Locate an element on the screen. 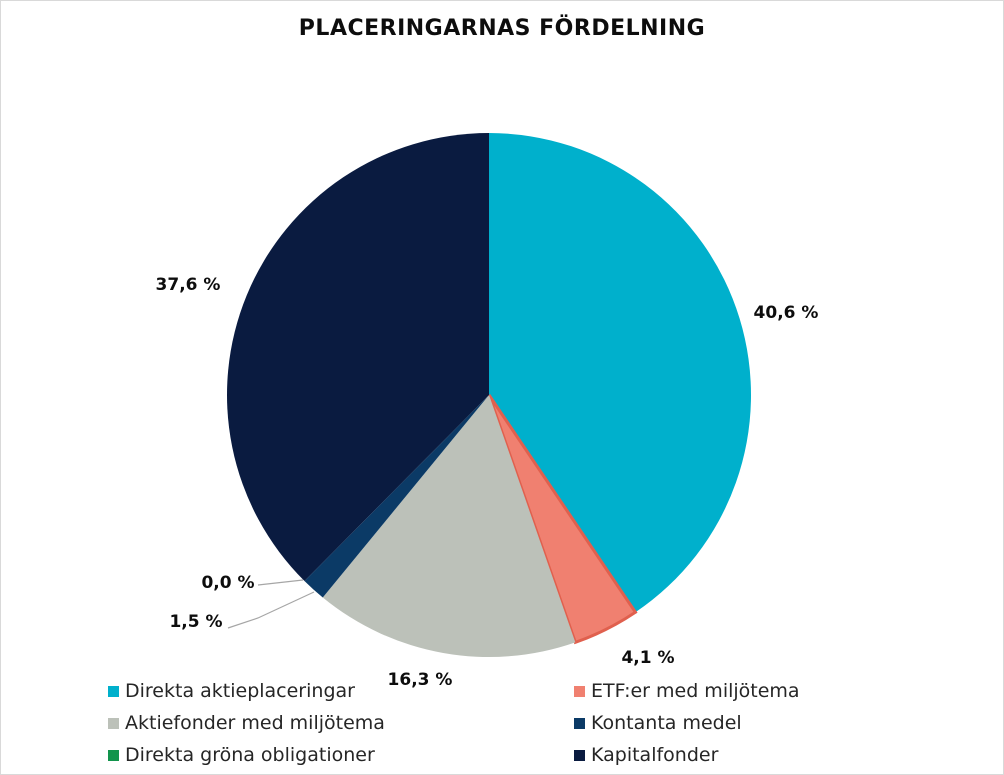  slice-label-direkta-aktieplaceringar: 40,6 % is located at coordinates (786, 313).